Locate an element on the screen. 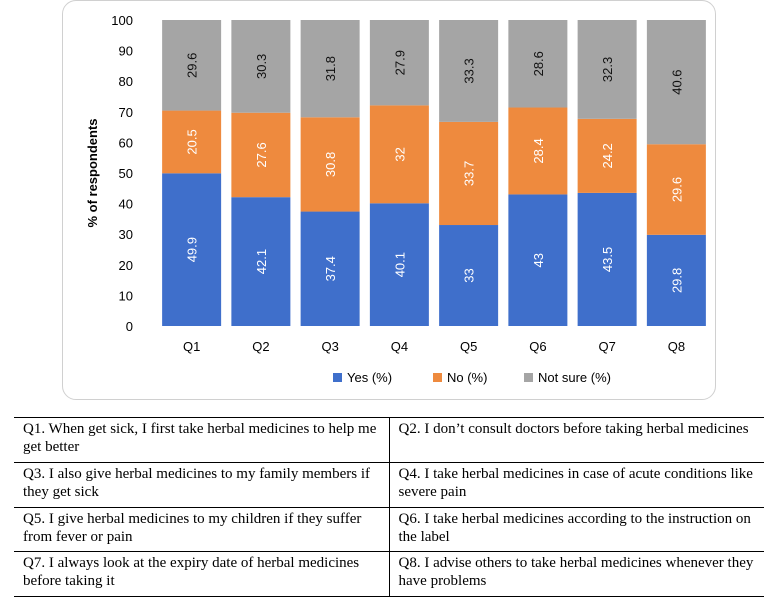 This screenshot has width=778, height=612. x-tick-label: Q2 is located at coordinates (260, 346).